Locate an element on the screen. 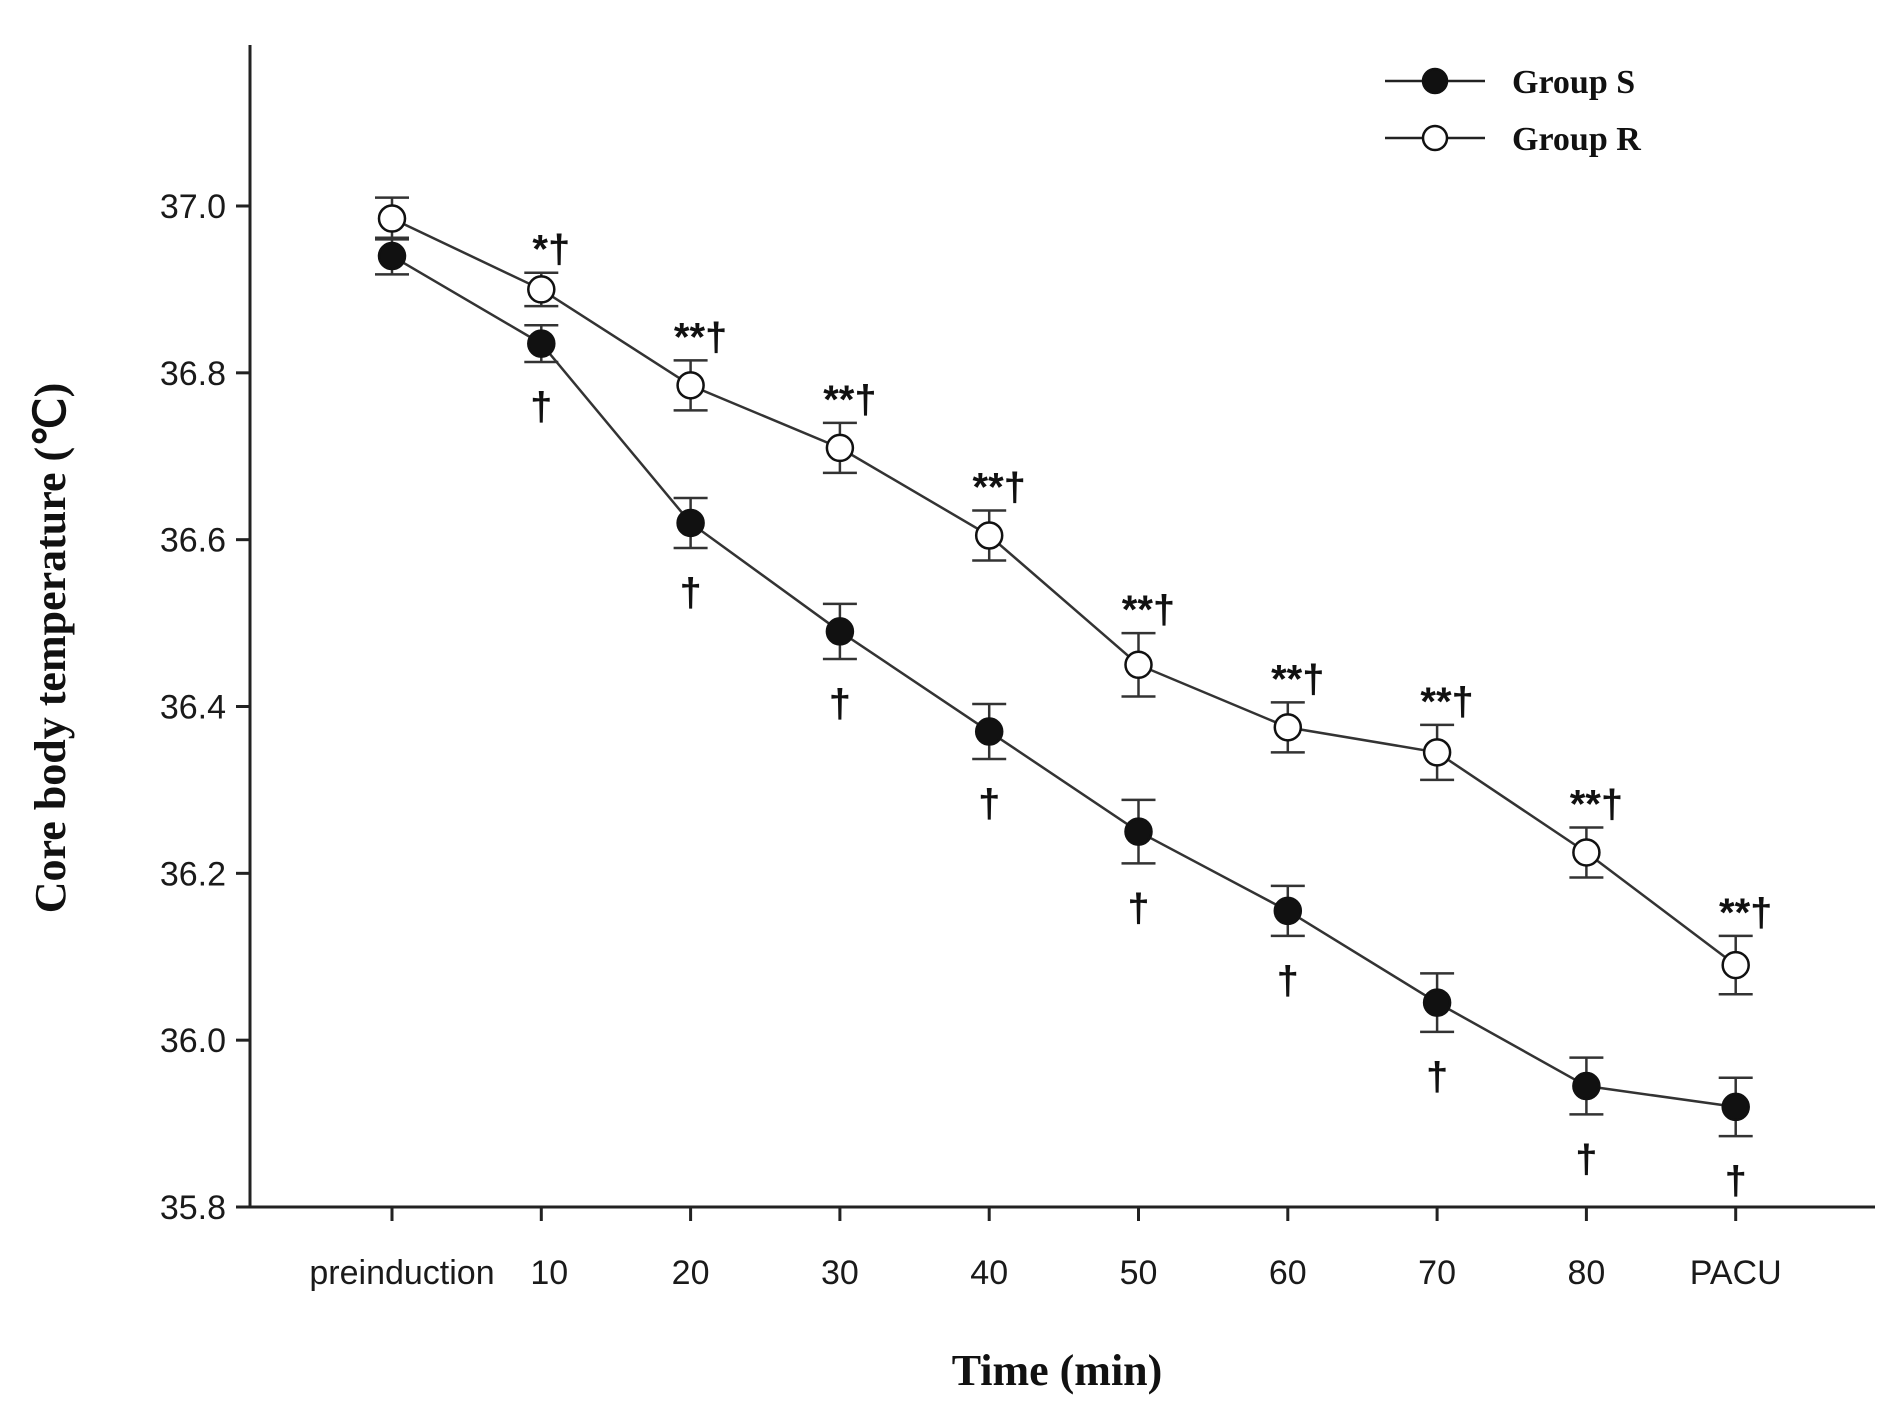  x-tick-label: 30 is located at coordinates (840, 1273).